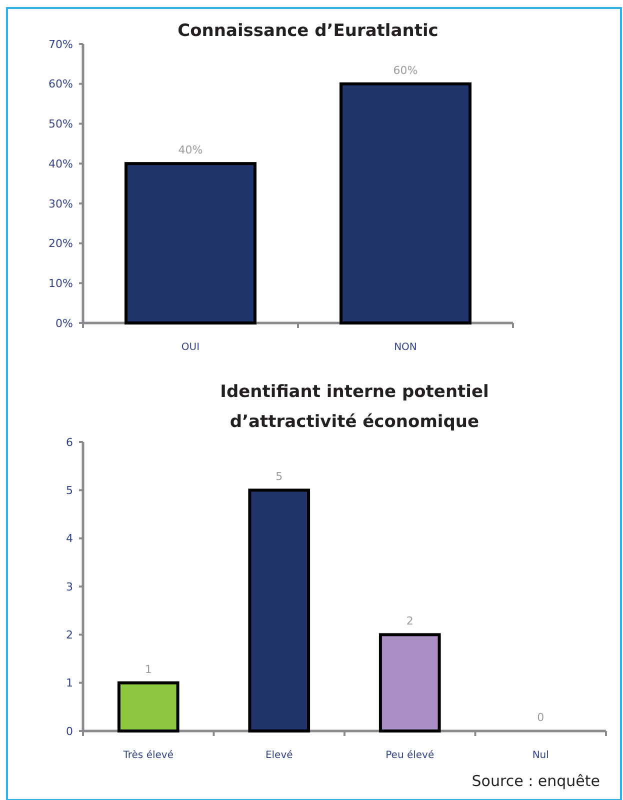 Image resolution: width=623 pixels, height=800 pixels. I want to click on y-tick-label: 6, so click(69, 442).